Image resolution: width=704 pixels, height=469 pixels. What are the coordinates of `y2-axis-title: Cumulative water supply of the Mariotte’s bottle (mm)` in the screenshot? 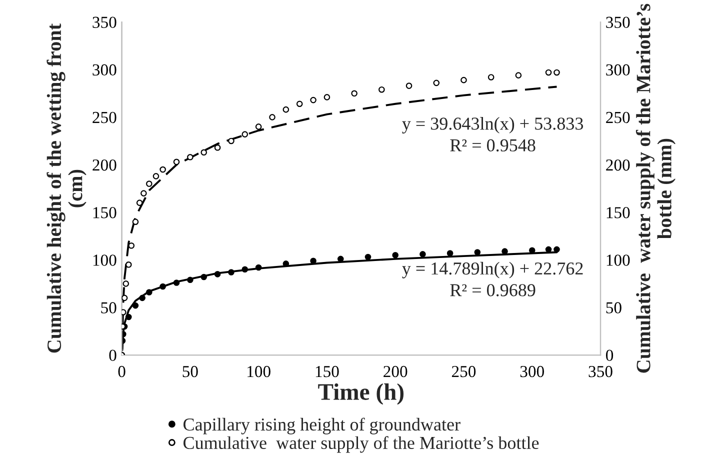 It's located at (656, 188).